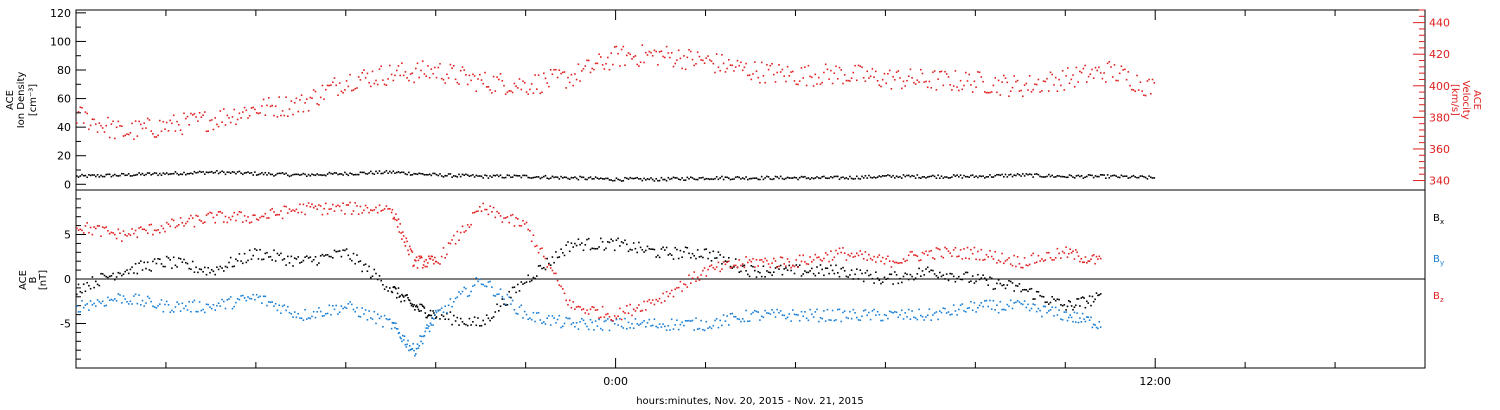 The image size is (1500, 410). Describe the element at coordinates (1442, 222) in the screenshot. I see `legend-sub-x: x` at that location.